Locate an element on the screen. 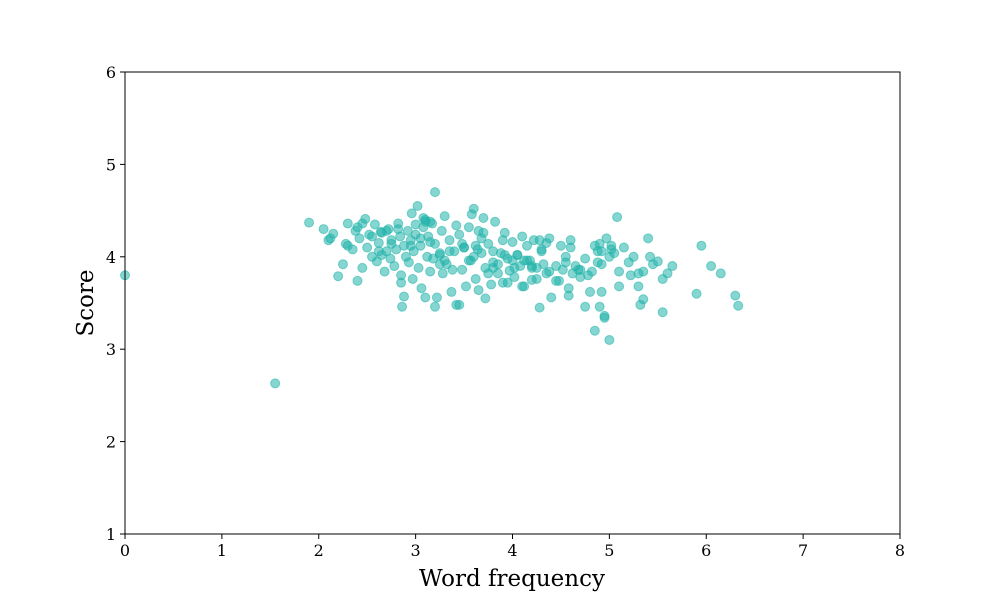 Image resolution: width=1000 pixels, height=600 pixels. x-tick-label: 5 is located at coordinates (609, 550).